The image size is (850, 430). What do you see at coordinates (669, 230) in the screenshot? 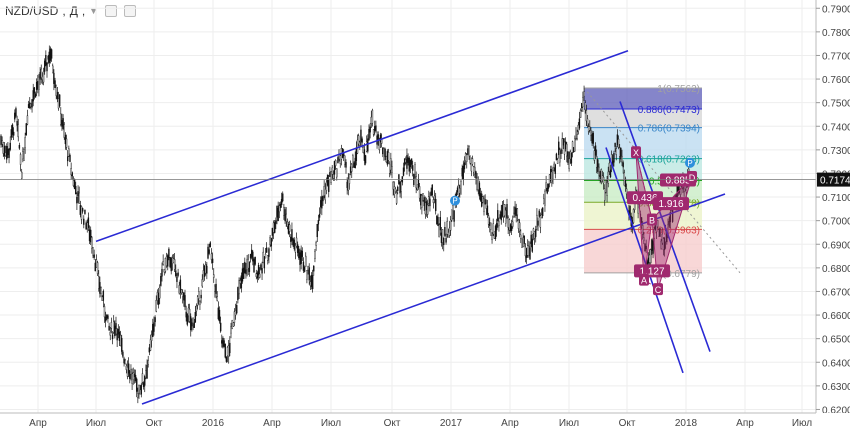
I see `fib-level-label: 0.236(0.6963)` at bounding box center [669, 230].